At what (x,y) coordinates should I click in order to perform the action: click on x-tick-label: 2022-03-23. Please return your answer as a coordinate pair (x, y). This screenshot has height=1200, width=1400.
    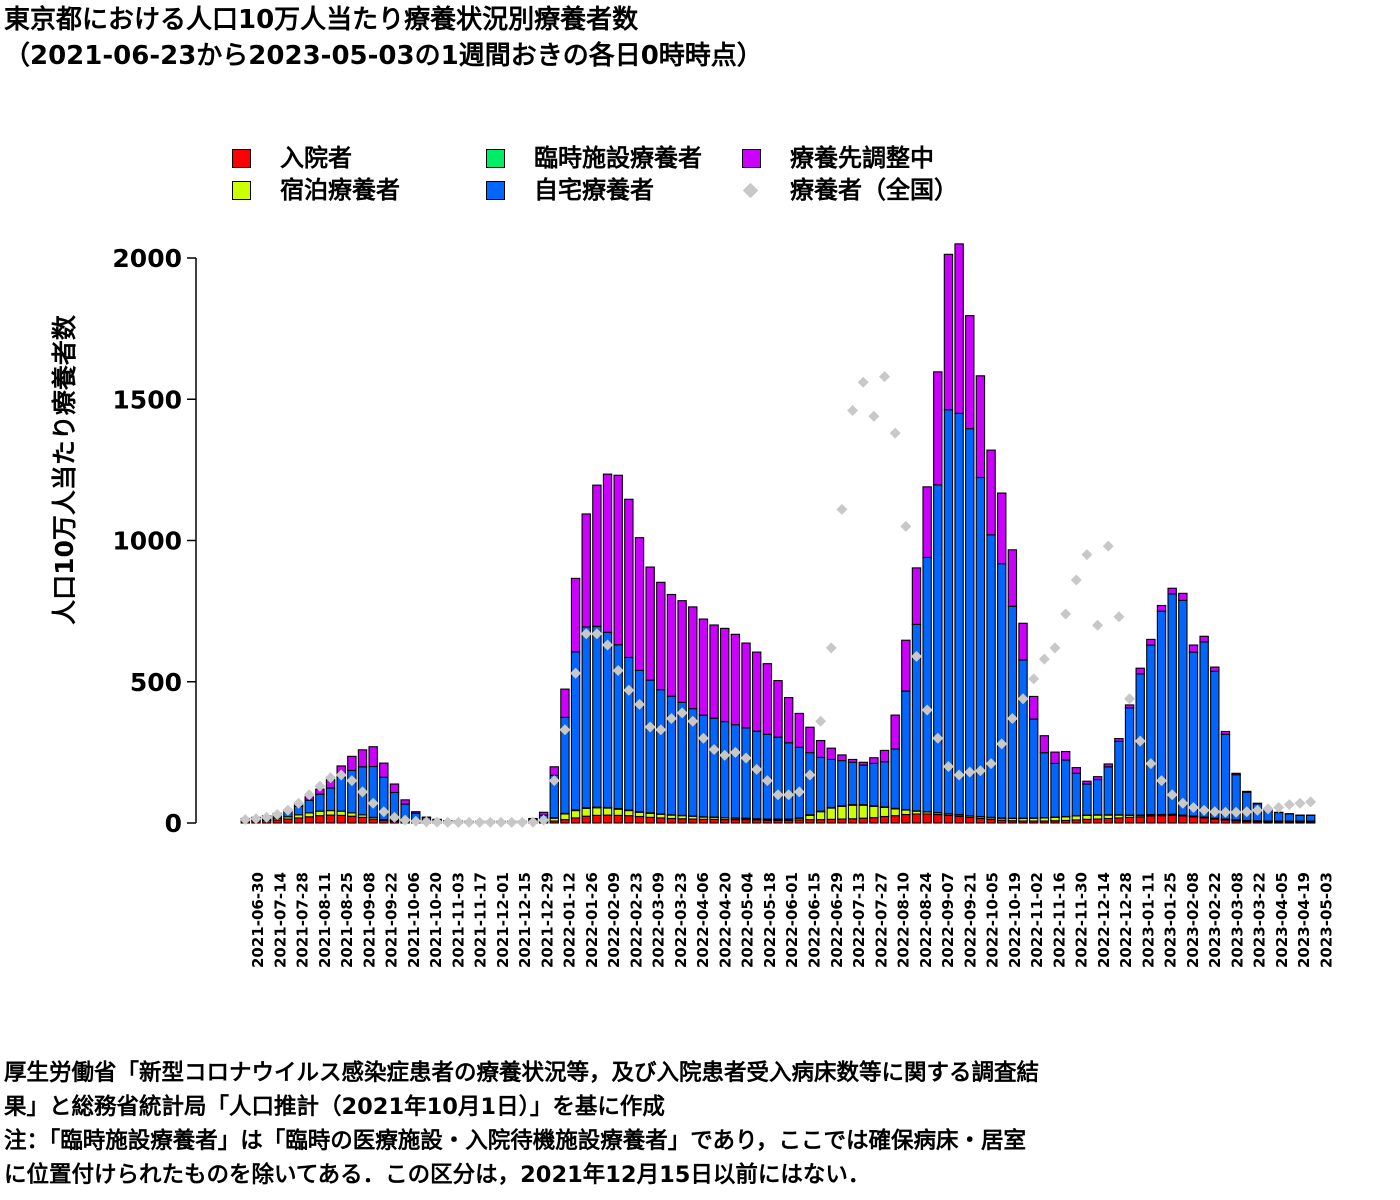
    Looking at the image, I should click on (681, 920).